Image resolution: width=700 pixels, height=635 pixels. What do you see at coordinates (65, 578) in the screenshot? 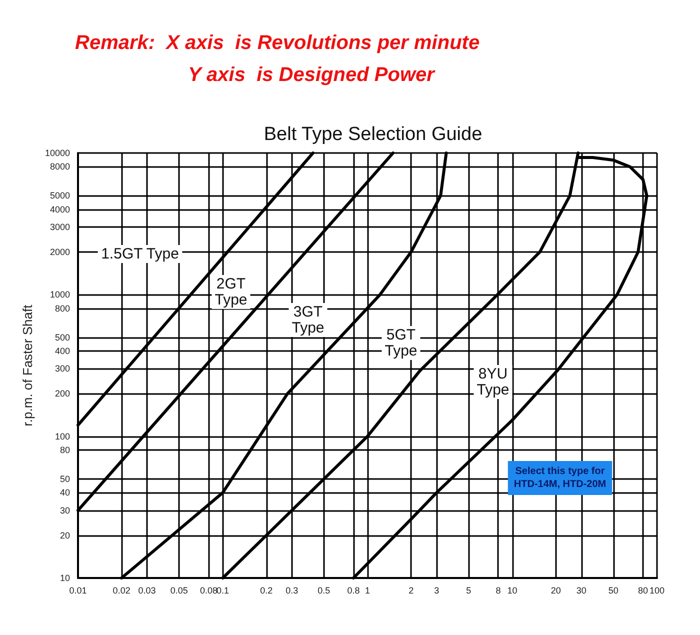
I see `y-tick-label: 10` at bounding box center [65, 578].